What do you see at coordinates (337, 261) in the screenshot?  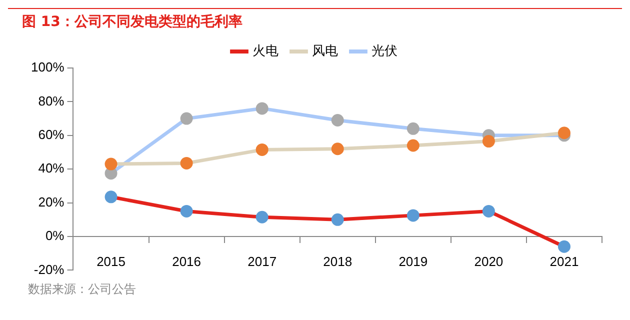 I see `x-tick-label: 2018` at bounding box center [337, 261].